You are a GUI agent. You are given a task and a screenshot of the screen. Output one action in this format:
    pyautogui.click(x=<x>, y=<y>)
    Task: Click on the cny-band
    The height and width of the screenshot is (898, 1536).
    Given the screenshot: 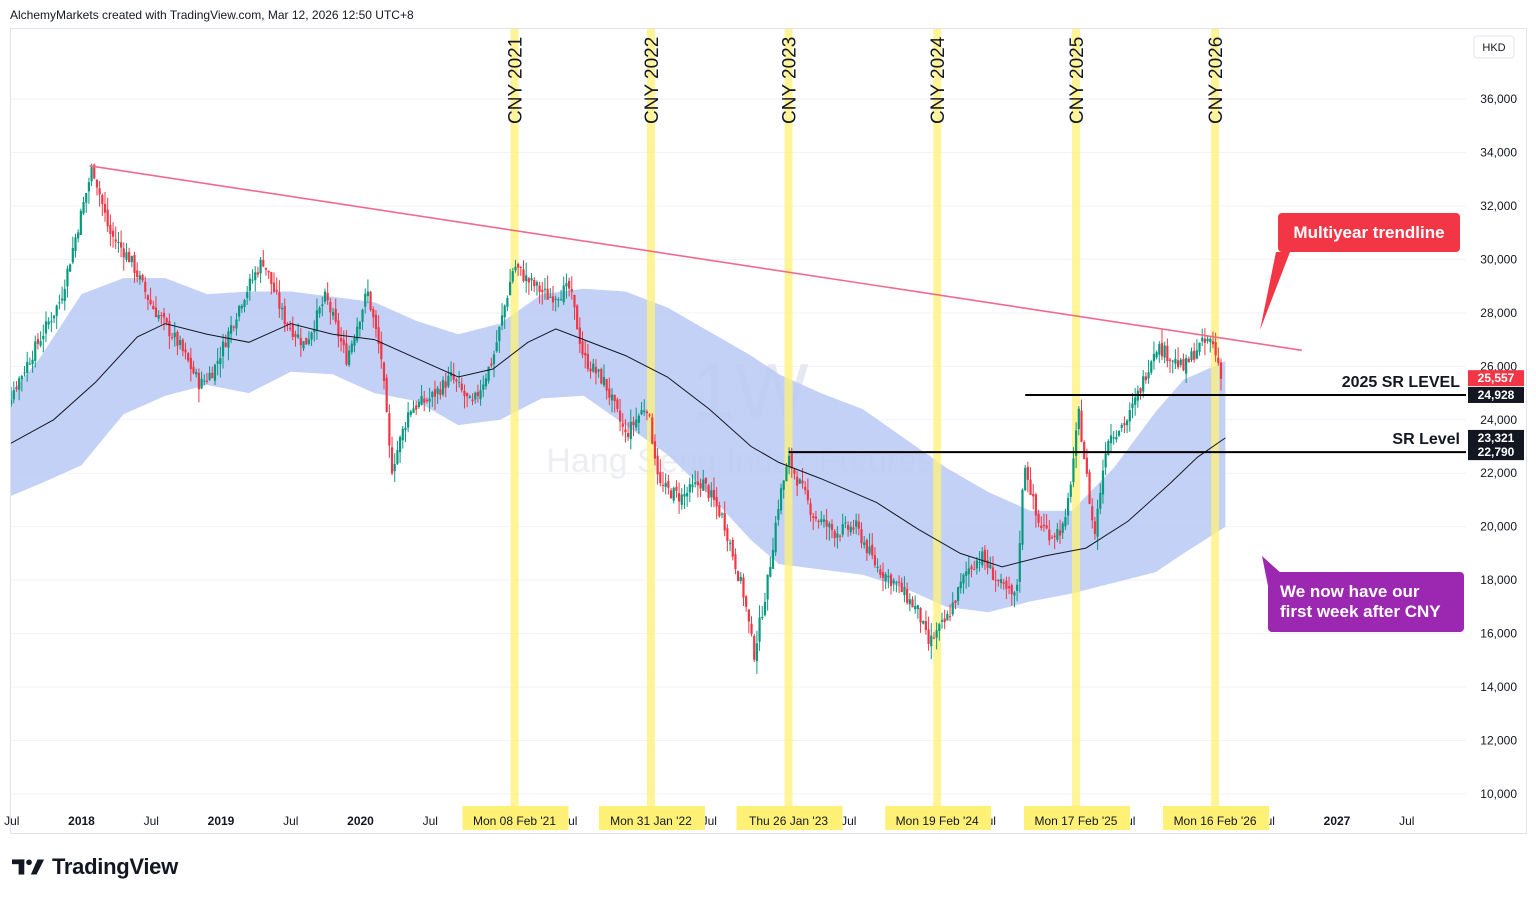 What is the action you would take?
    pyautogui.click(x=514, y=428)
    